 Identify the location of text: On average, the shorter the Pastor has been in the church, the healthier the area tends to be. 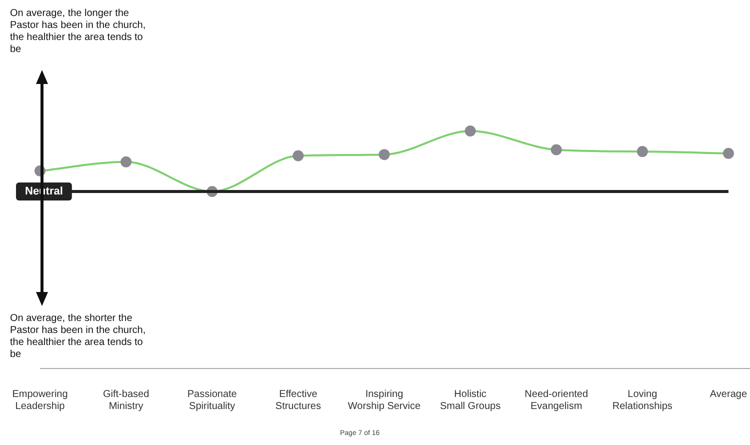
(78, 337).